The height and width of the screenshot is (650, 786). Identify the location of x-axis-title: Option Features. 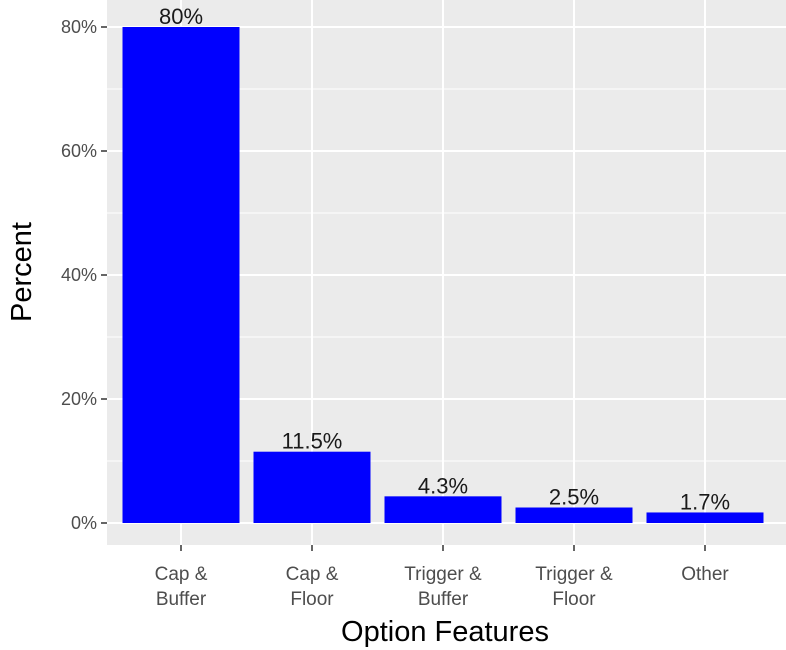
(445, 632).